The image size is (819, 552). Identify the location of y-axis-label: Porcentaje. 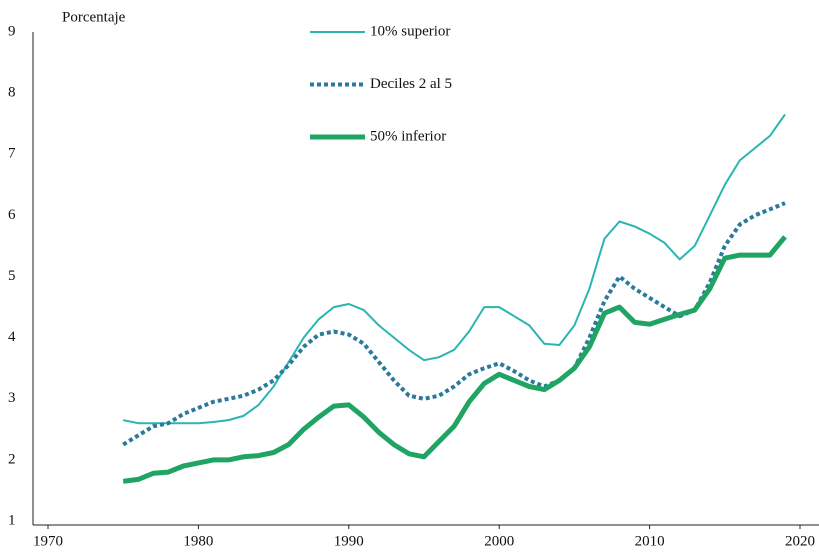
(94, 17).